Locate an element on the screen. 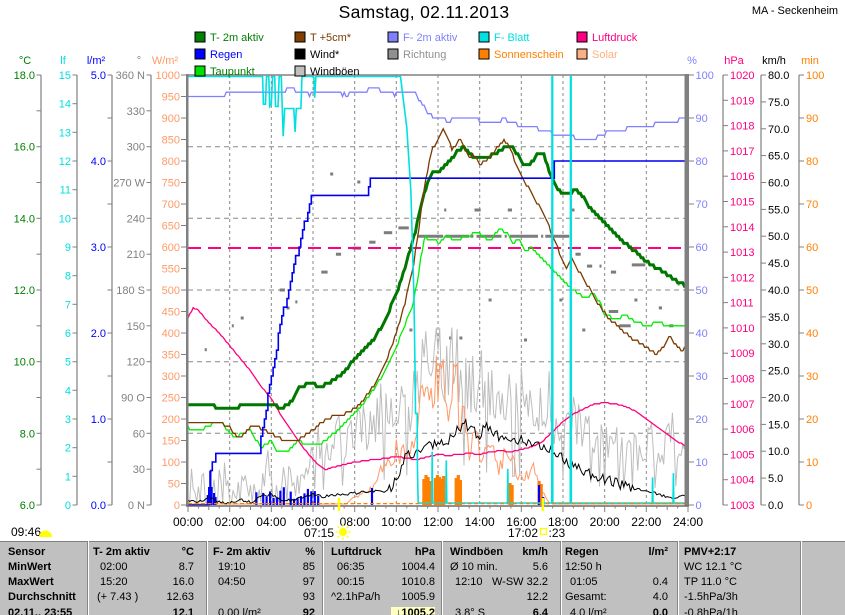  svg-text: 1003 is located at coordinates (742, 506).